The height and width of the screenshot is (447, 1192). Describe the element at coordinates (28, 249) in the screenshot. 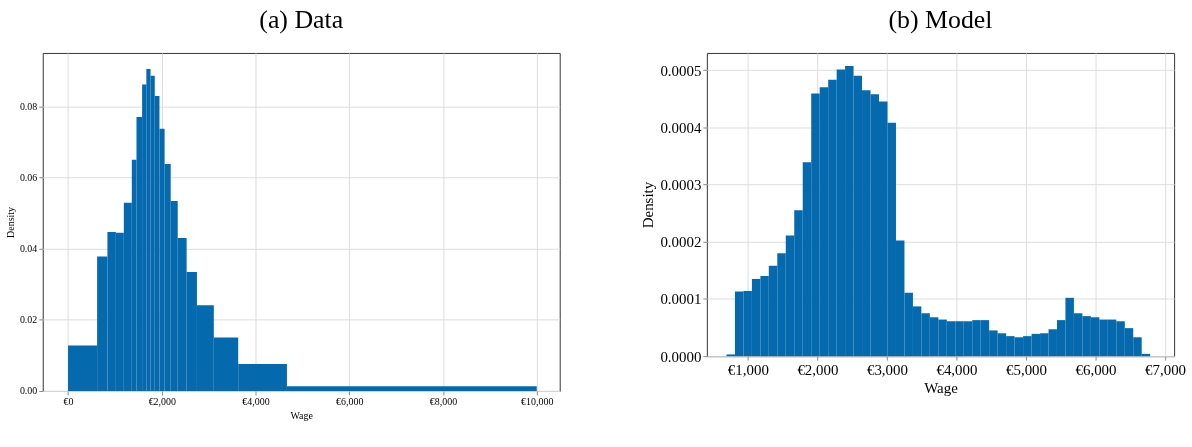

I see `y-tick-label: 0.04` at that location.